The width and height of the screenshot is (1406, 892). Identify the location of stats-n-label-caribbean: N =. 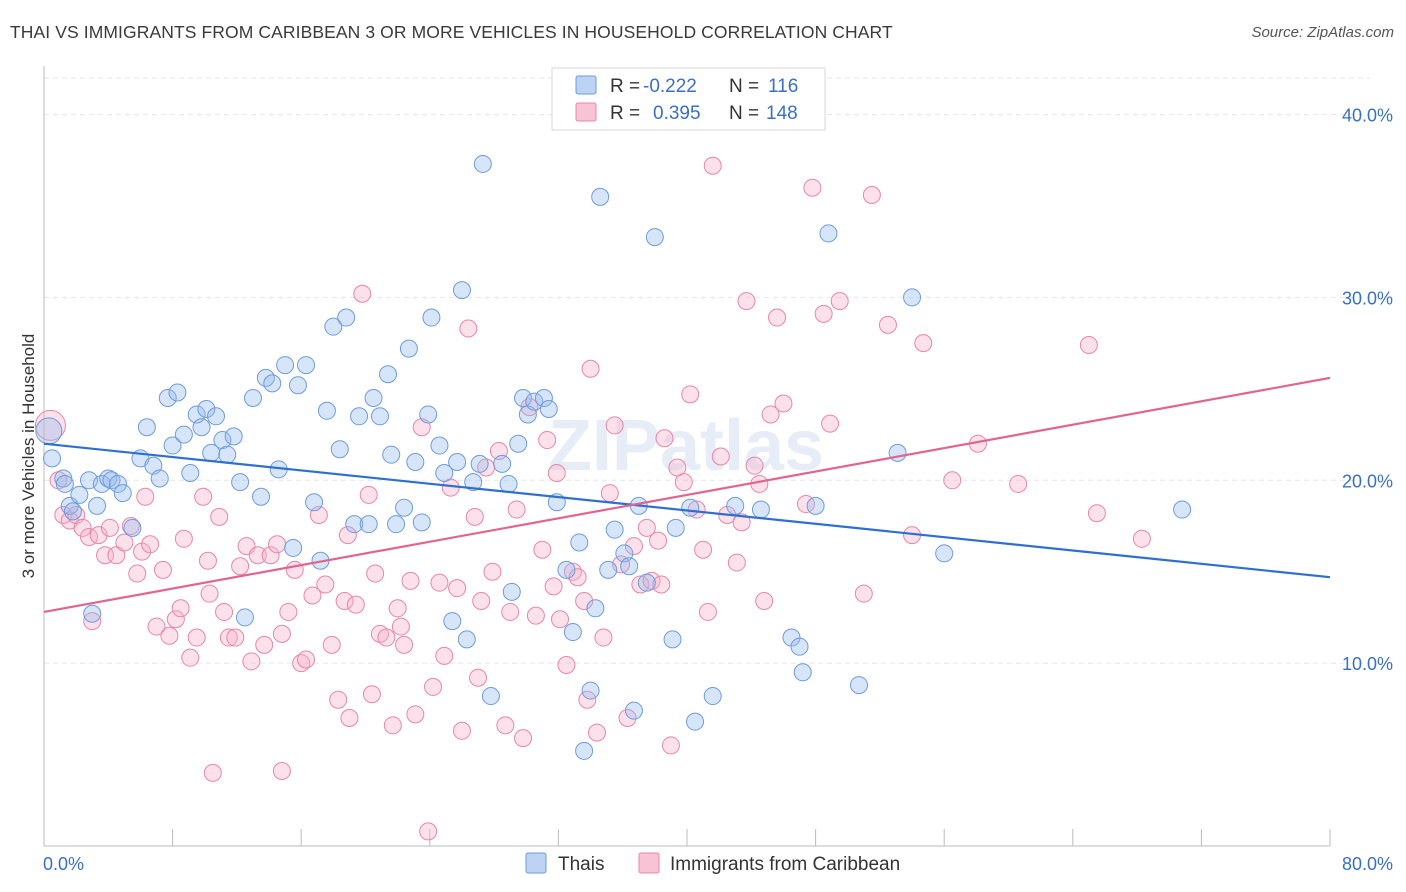
(744, 113).